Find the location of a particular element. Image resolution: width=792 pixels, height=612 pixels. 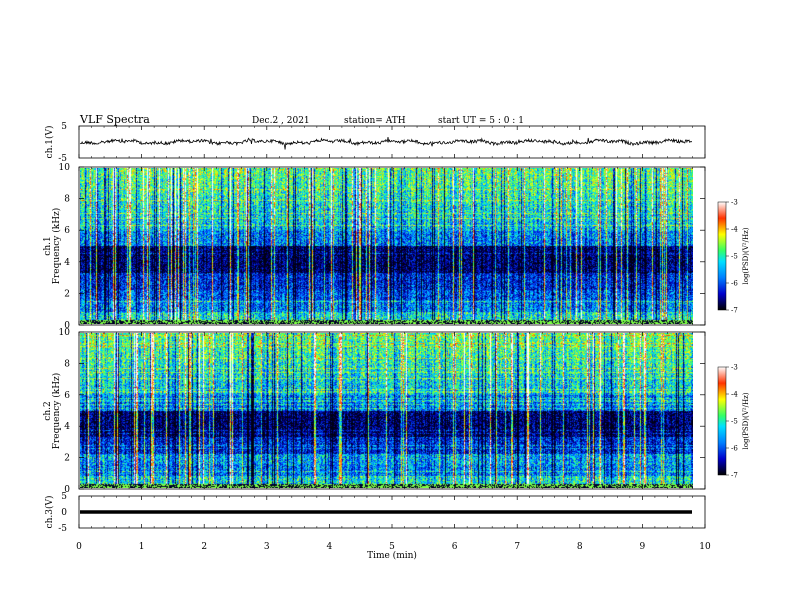

ch3-ytick-5: 5 is located at coordinates (64, 497).